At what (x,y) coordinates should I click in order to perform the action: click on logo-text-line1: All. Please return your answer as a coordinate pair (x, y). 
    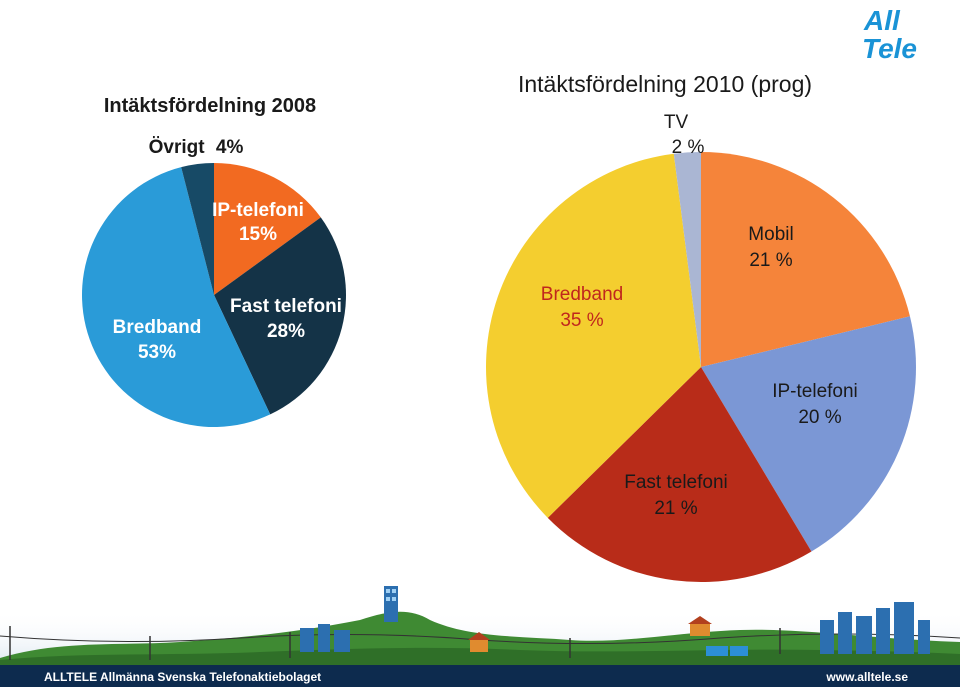
    Looking at the image, I should click on (882, 20).